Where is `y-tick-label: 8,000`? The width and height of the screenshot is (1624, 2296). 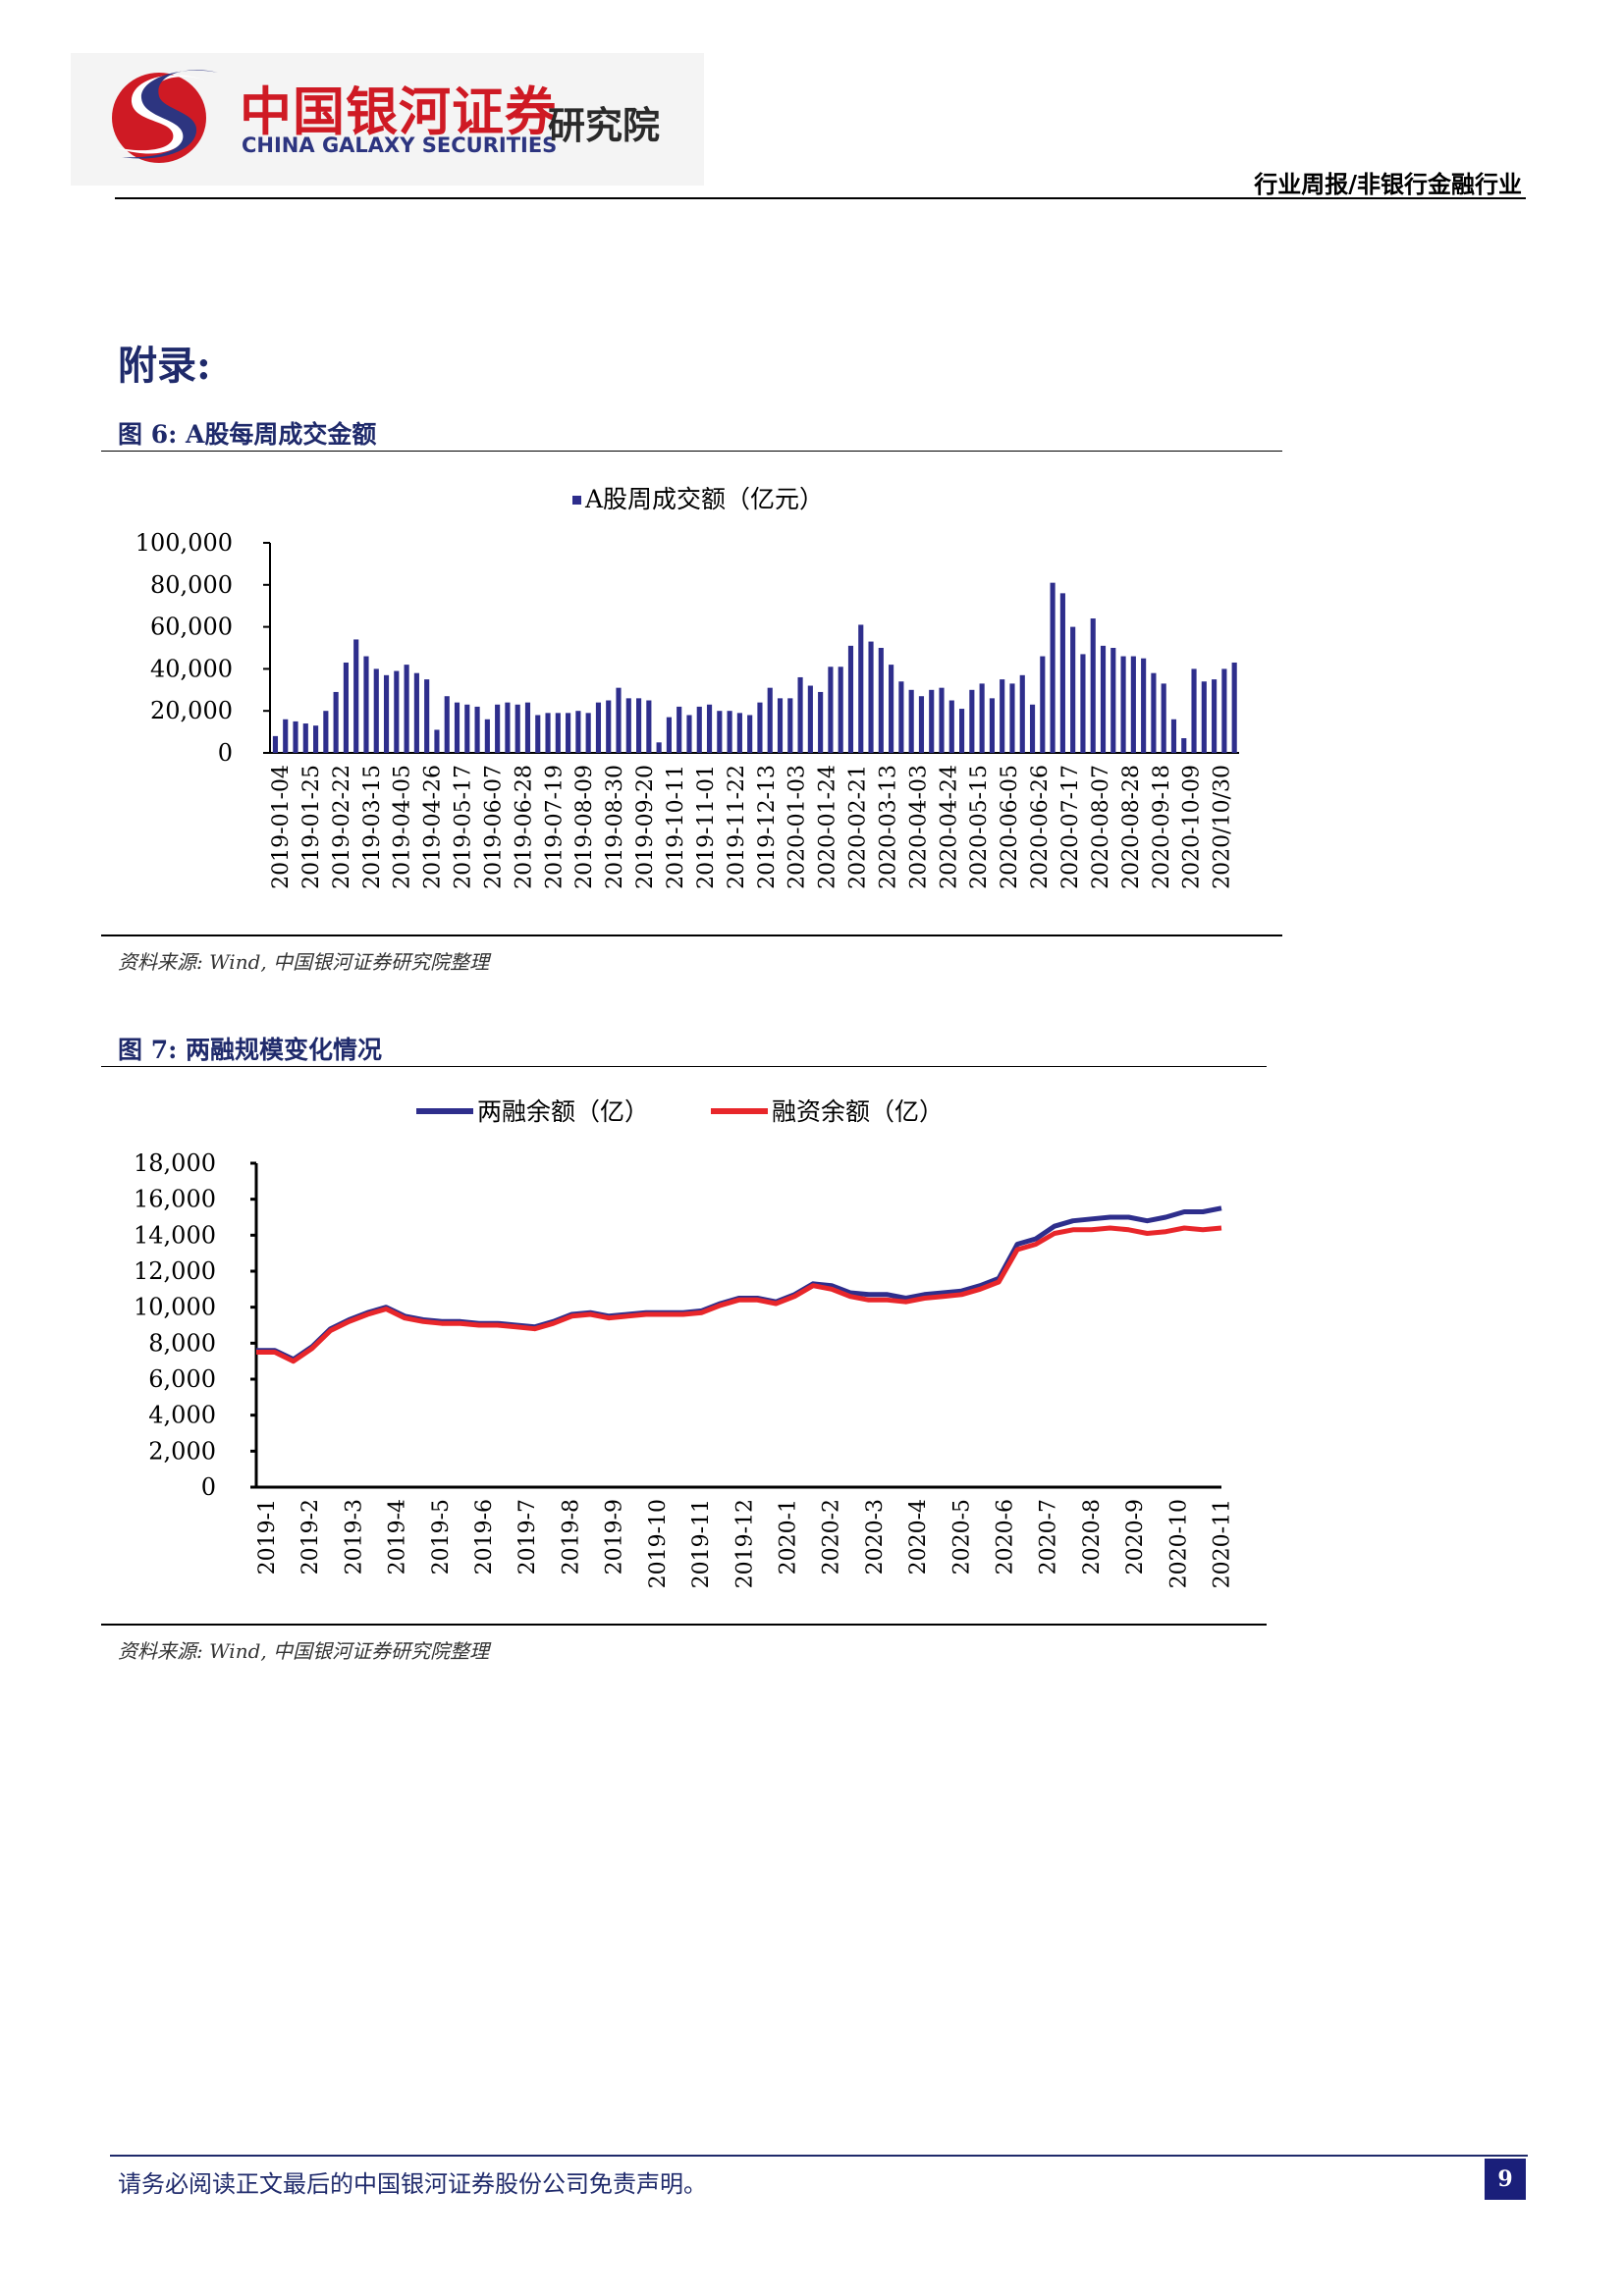
y-tick-label: 8,000 is located at coordinates (182, 1343).